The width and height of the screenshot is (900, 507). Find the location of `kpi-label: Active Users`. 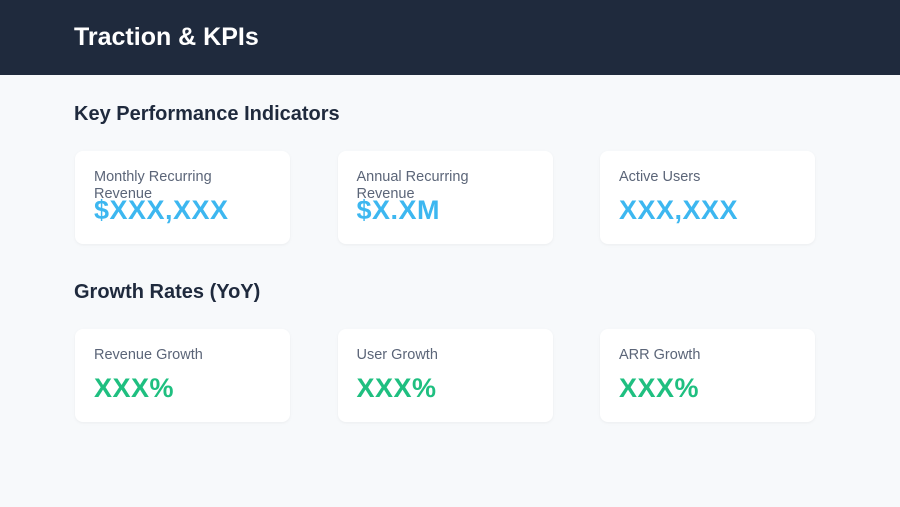

kpi-label: Active Users is located at coordinates (660, 177).